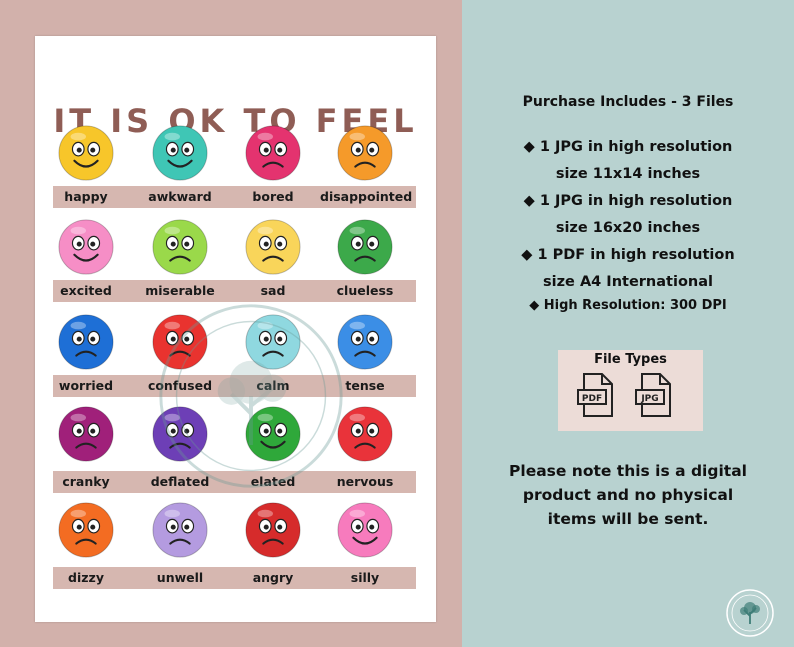 This screenshot has width=794, height=647. What do you see at coordinates (86, 196) in the screenshot?
I see `emotion-label: happy` at bounding box center [86, 196].